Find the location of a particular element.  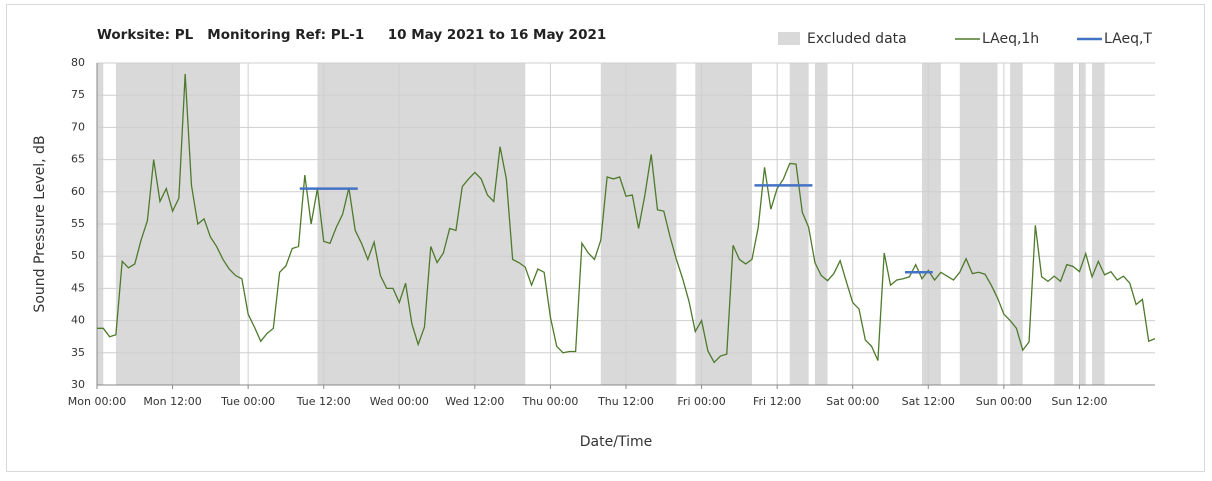

x-tick-label: Fri 00:00 is located at coordinates (701, 401).